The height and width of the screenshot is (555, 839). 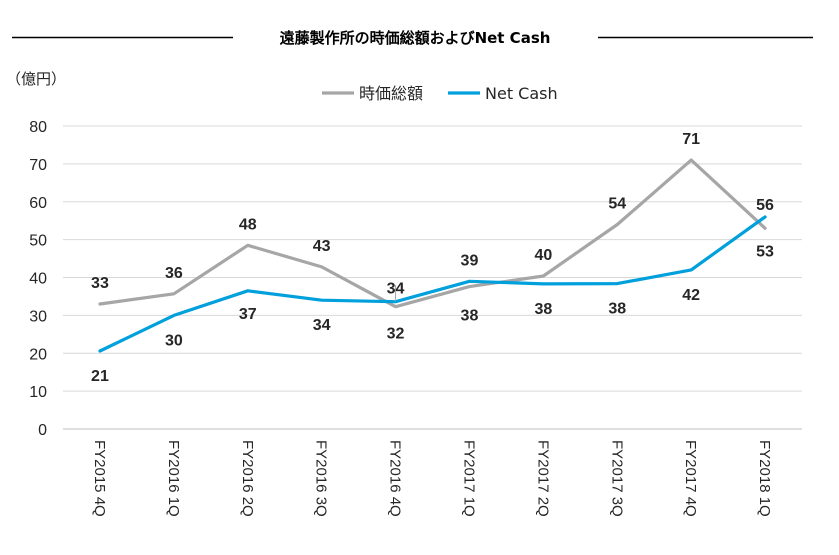 What do you see at coordinates (691, 295) in the screenshot?
I see `data-label: 42` at bounding box center [691, 295].